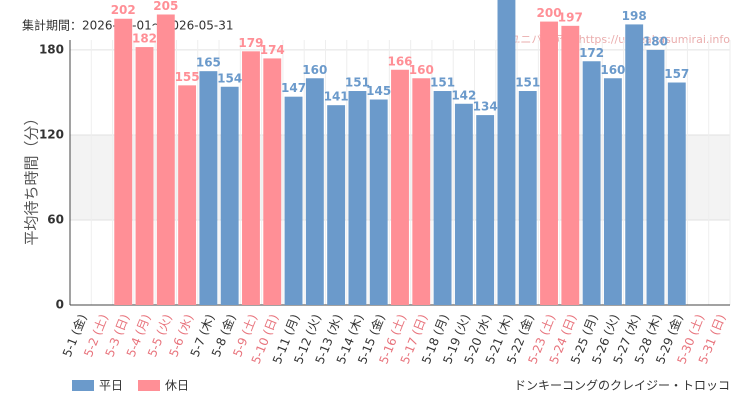 The width and height of the screenshot is (750, 410). I want to click on data-label: 197, so click(570, 17).